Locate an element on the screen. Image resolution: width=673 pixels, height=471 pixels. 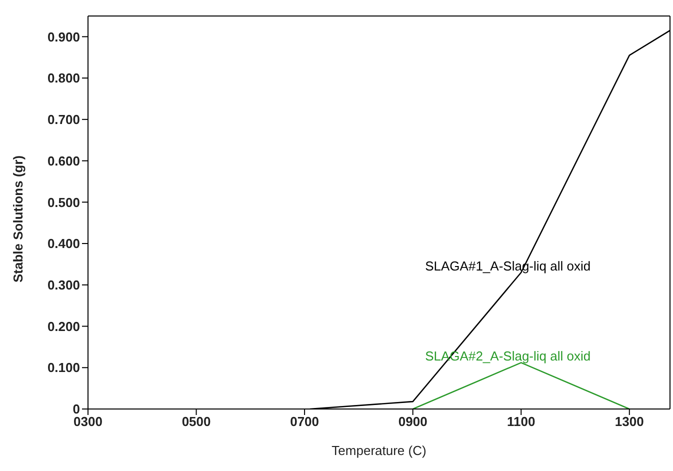
x-tick-label: 0300 is located at coordinates (88, 422).